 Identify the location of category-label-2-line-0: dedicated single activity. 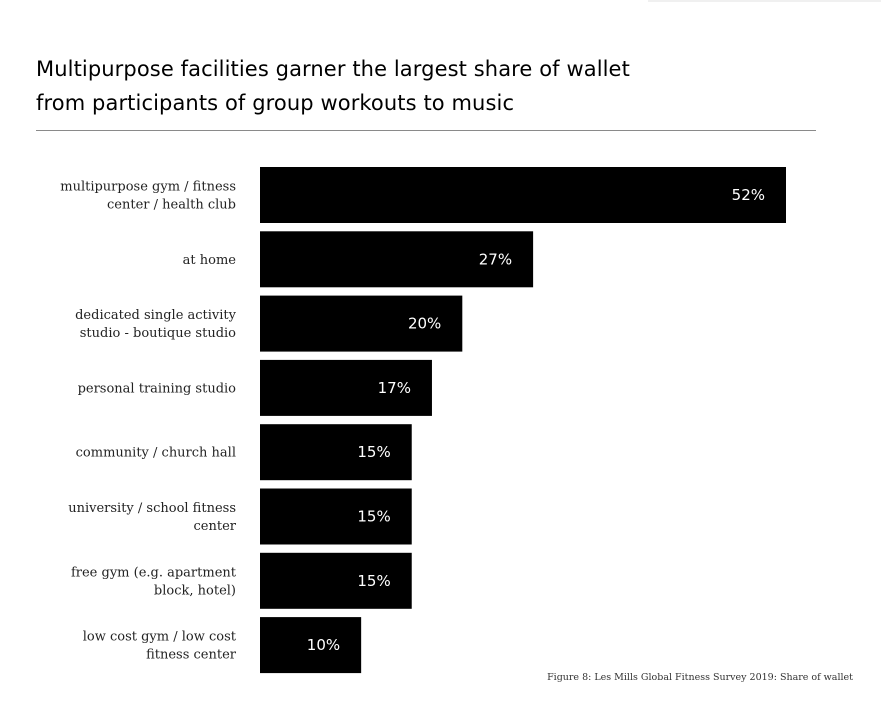
(156, 315).